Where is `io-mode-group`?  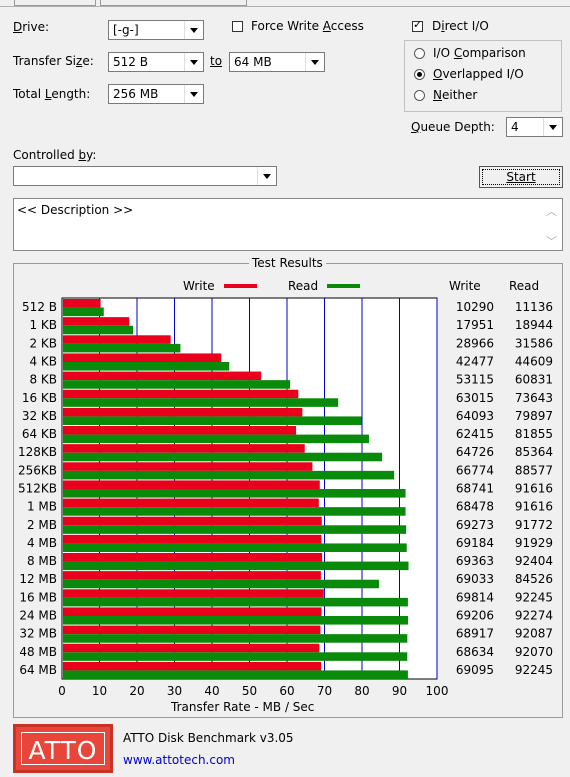
io-mode-group is located at coordinates (483, 76).